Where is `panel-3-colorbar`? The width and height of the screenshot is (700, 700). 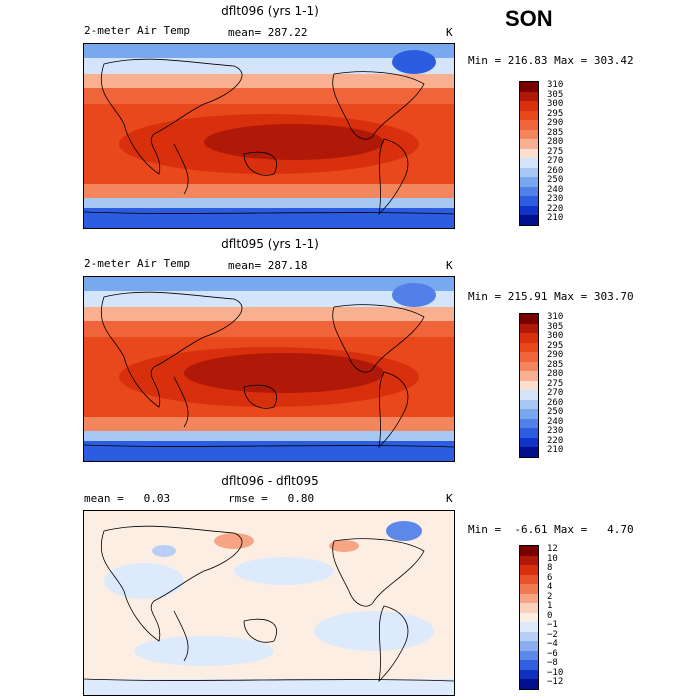 panel-3-colorbar is located at coordinates (529, 617).